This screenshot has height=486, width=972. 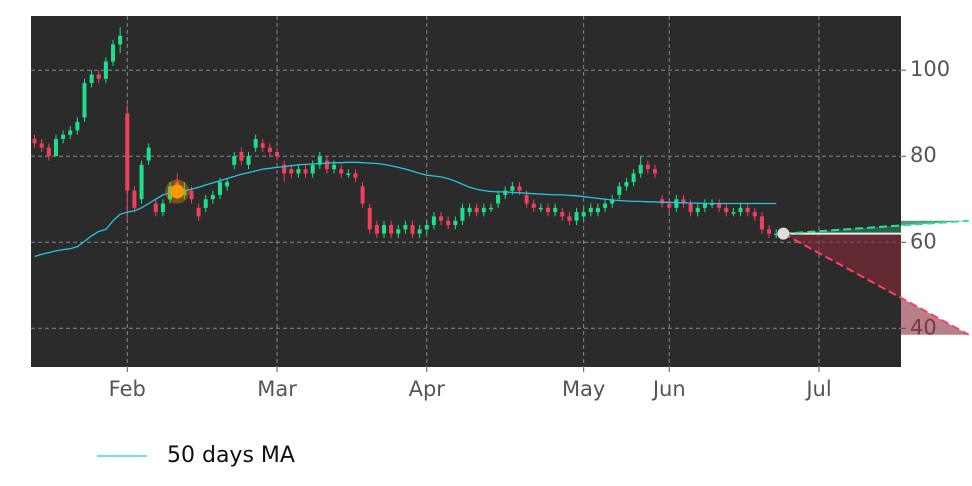 I want to click on y-tick-label: 60, so click(x=923, y=241).